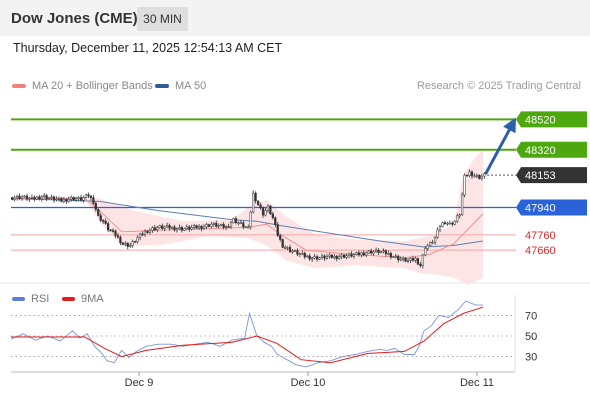 Image resolution: width=590 pixels, height=400 pixels. What do you see at coordinates (246, 334) in the screenshot?
I see `rsi-line` at bounding box center [246, 334].